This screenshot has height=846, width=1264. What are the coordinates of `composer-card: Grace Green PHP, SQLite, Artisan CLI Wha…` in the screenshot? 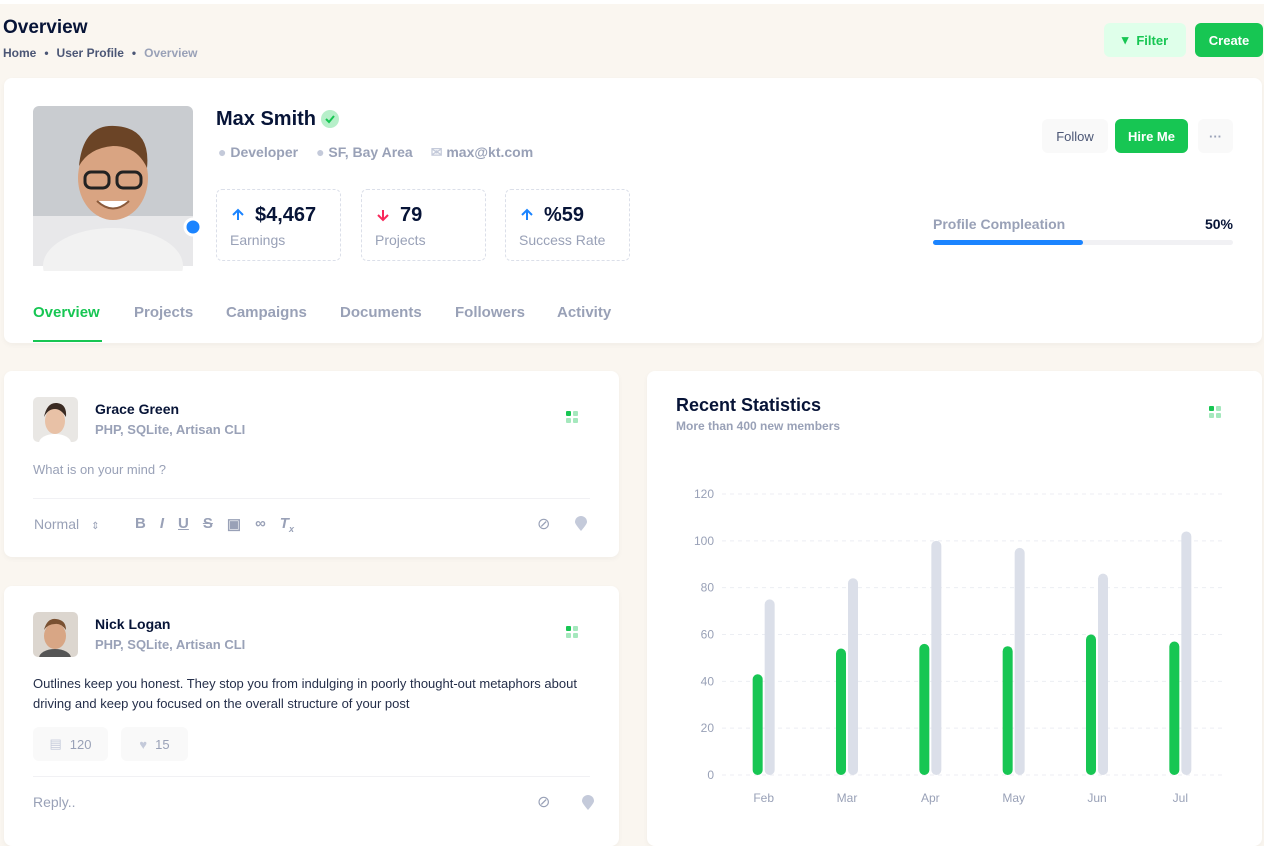 It's located at (311, 464).